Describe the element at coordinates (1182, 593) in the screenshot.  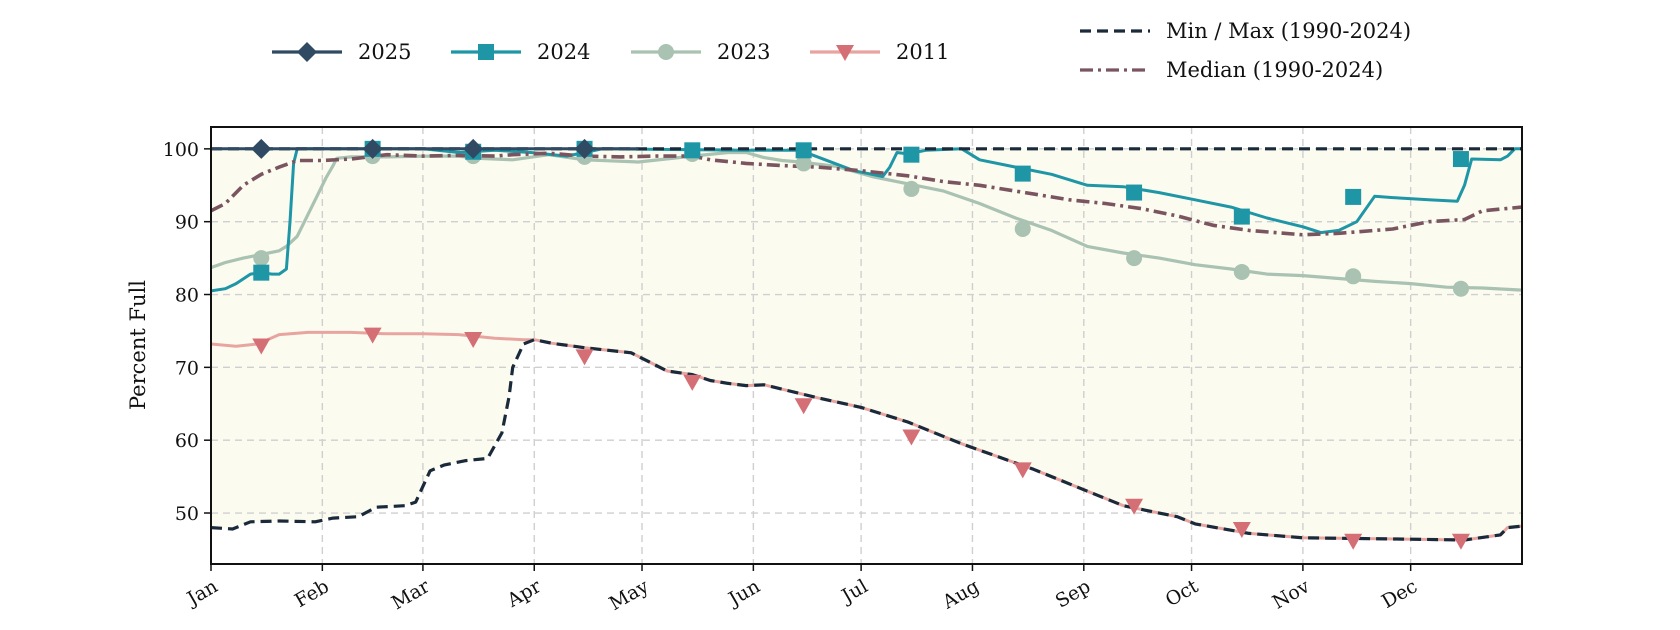
I see `x-tick-label-oct: Oct` at that location.